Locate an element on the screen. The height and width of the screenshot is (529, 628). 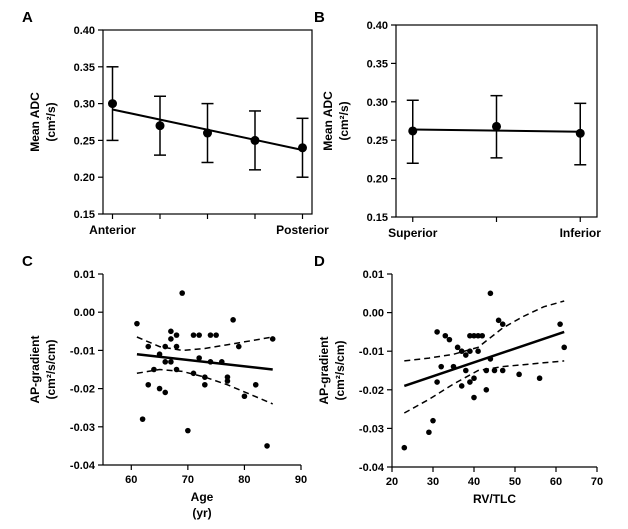
x-axis-unit: (yr) is located at coordinates (201, 513).